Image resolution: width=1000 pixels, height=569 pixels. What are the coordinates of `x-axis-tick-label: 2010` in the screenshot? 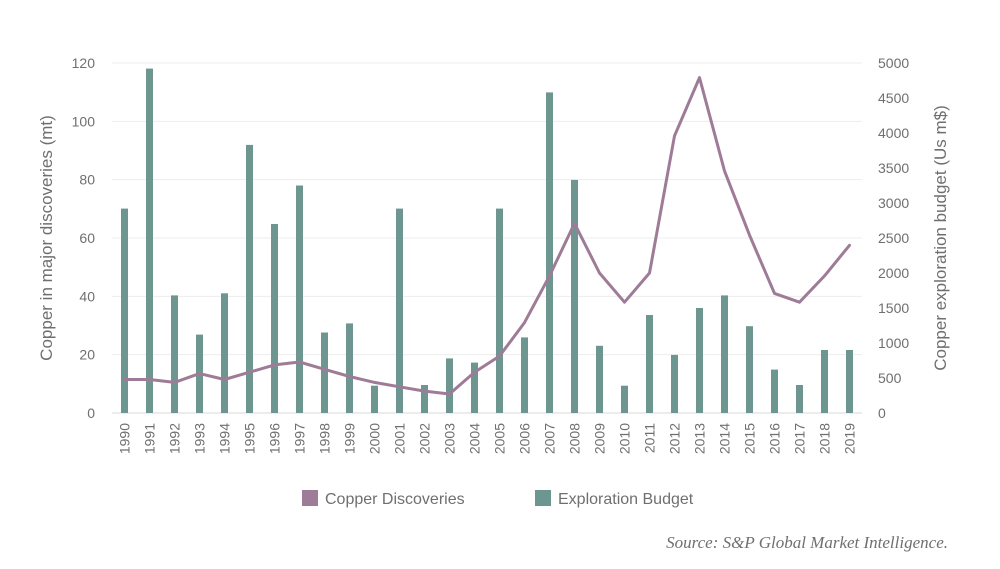 It's located at (625, 438).